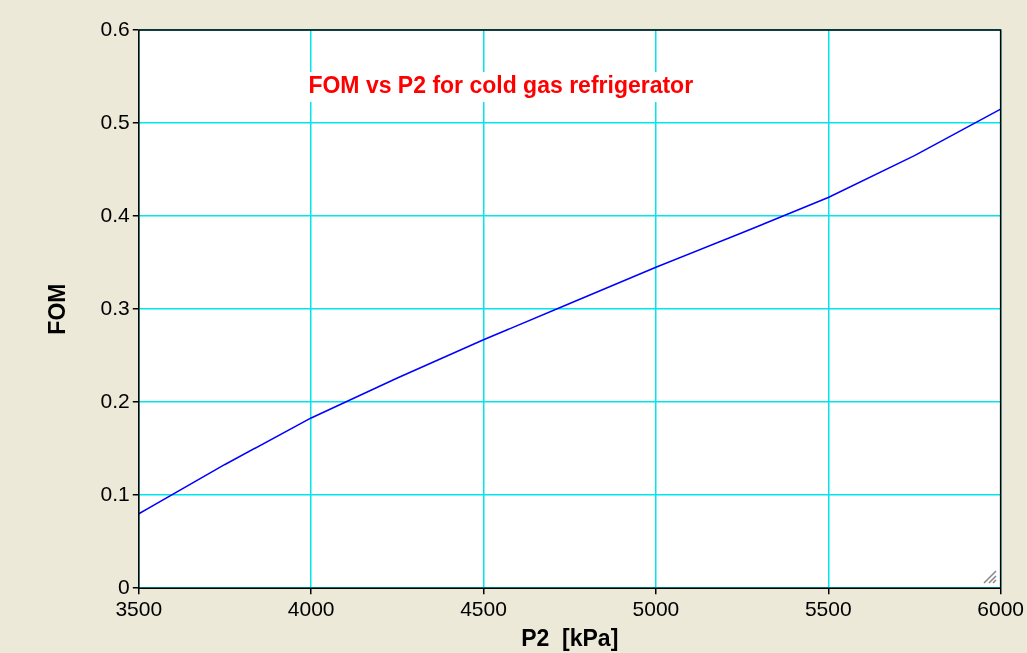 The image size is (1027, 653). What do you see at coordinates (115, 121) in the screenshot?
I see `y-tick-label: 0.5` at bounding box center [115, 121].